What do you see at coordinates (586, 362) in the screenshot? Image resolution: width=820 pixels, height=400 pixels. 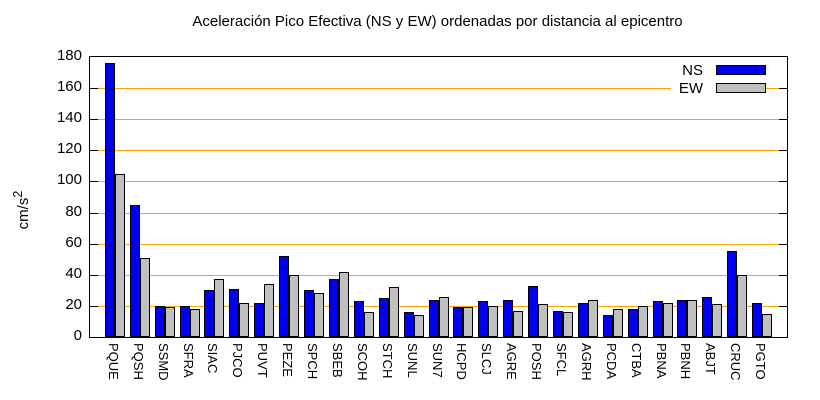 I see `x-tick-label: AGRH` at bounding box center [586, 362].